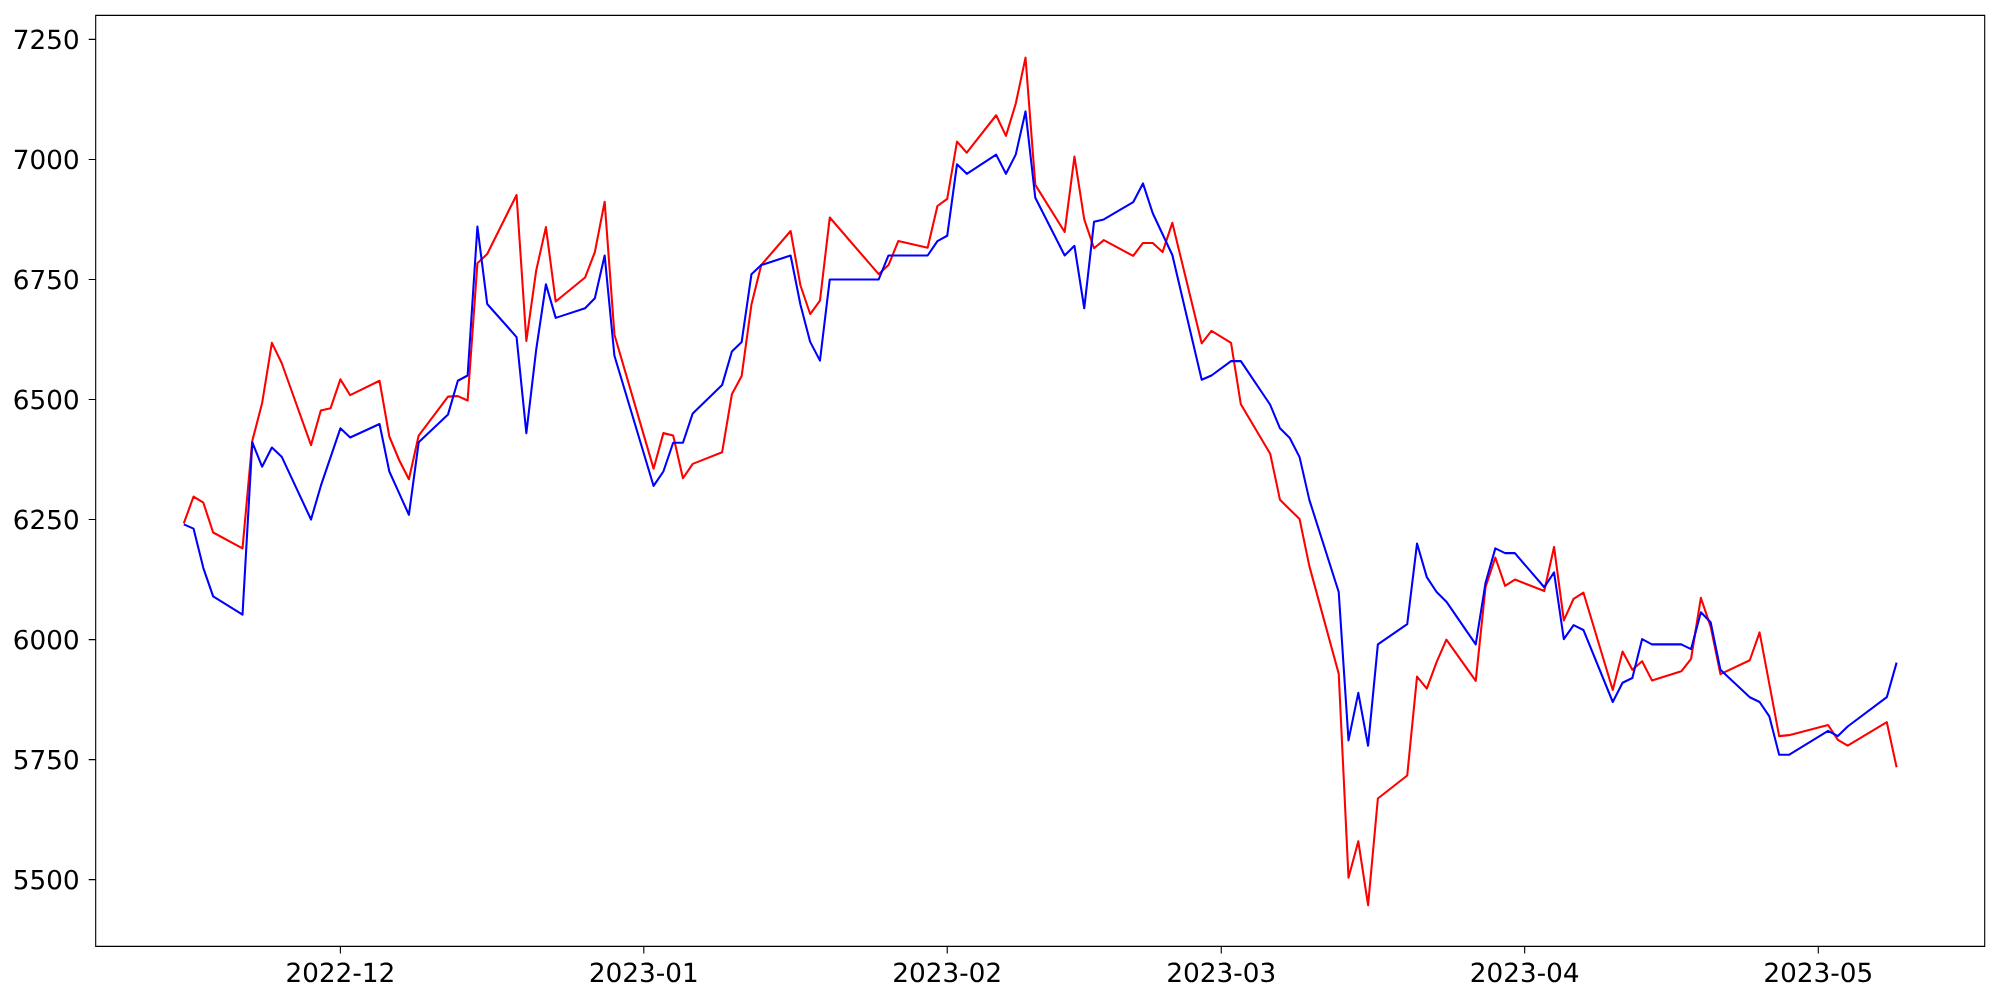  What do you see at coordinates (46, 759) in the screenshot?
I see `y-tick-label: 5750` at bounding box center [46, 759].